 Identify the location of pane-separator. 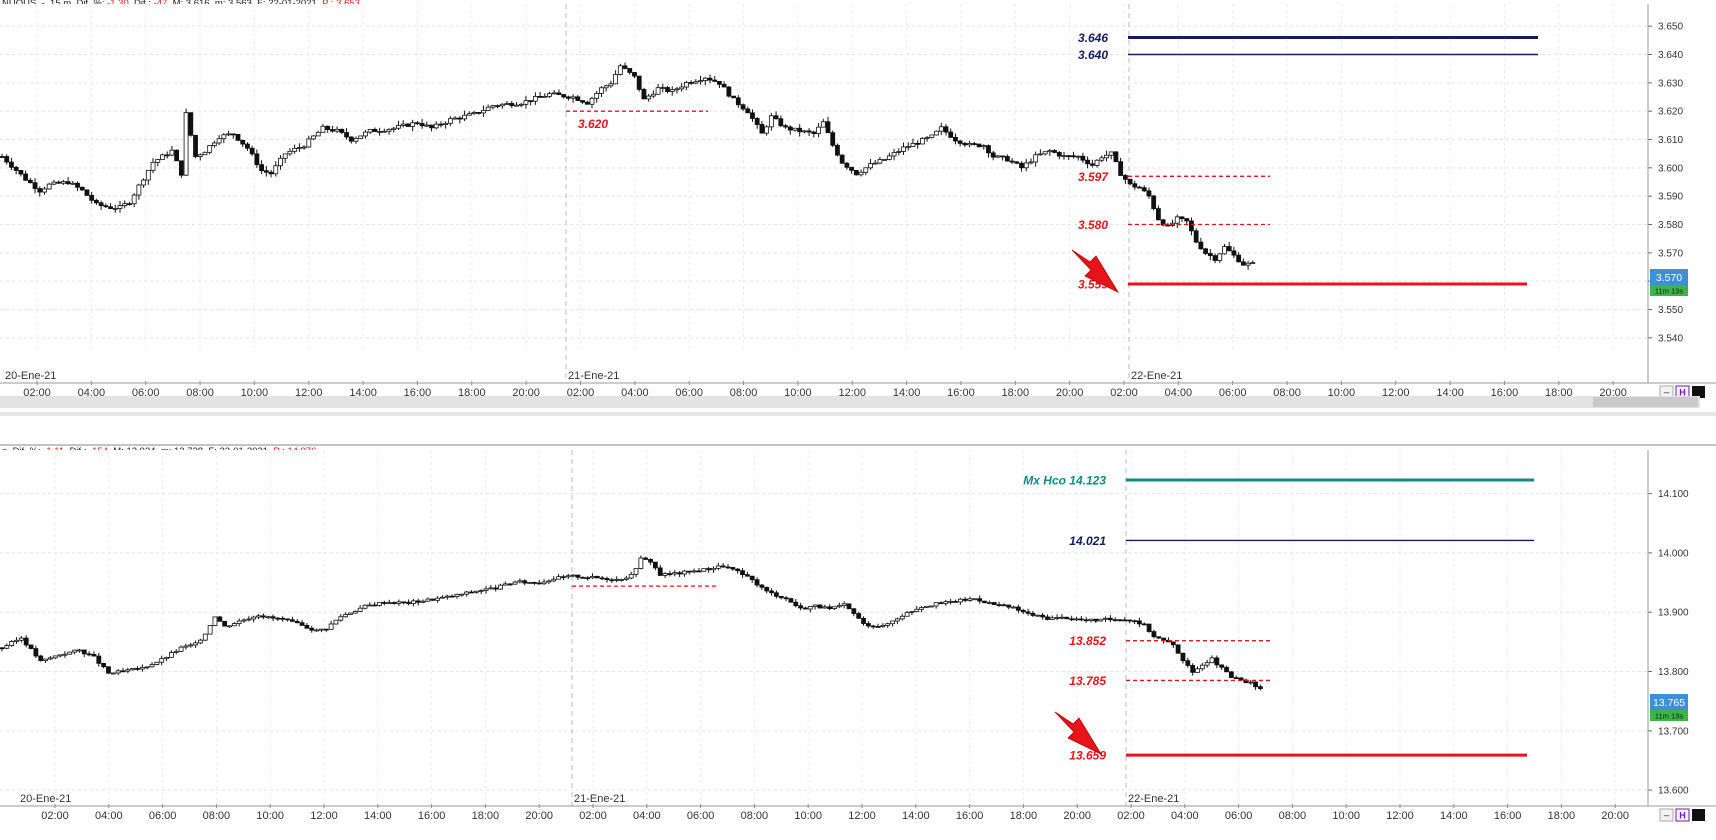
(858, 414).